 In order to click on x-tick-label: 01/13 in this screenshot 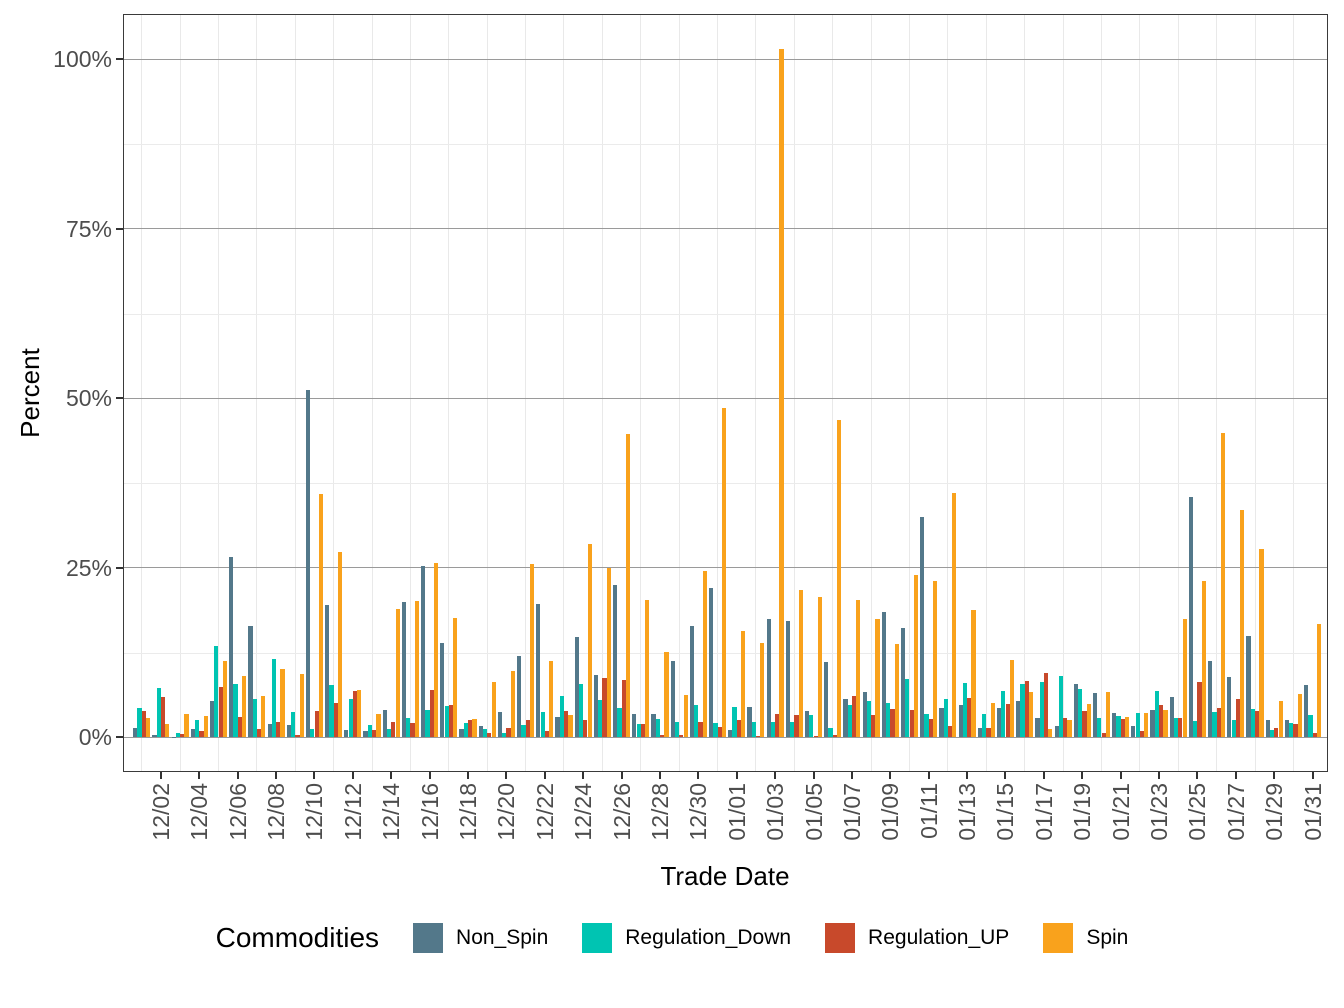, I will do `click(967, 812)`.